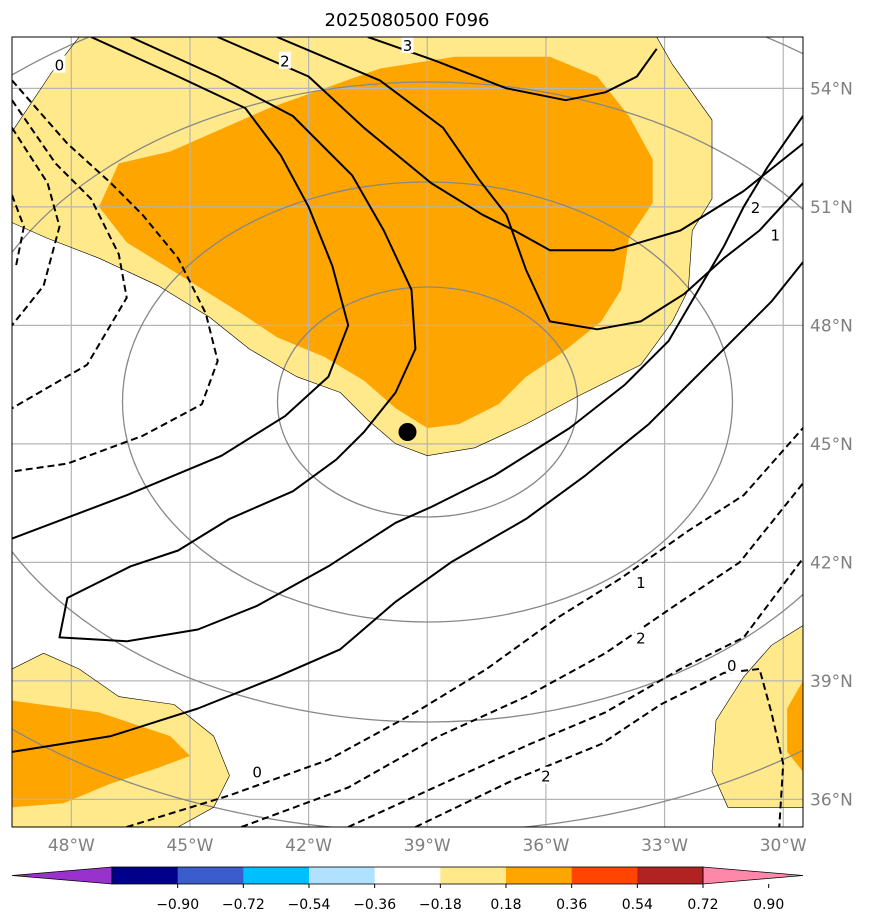 The height and width of the screenshot is (924, 873). Describe the element at coordinates (71, 846) in the screenshot. I see `x-tick-label-0: 48°W` at that location.